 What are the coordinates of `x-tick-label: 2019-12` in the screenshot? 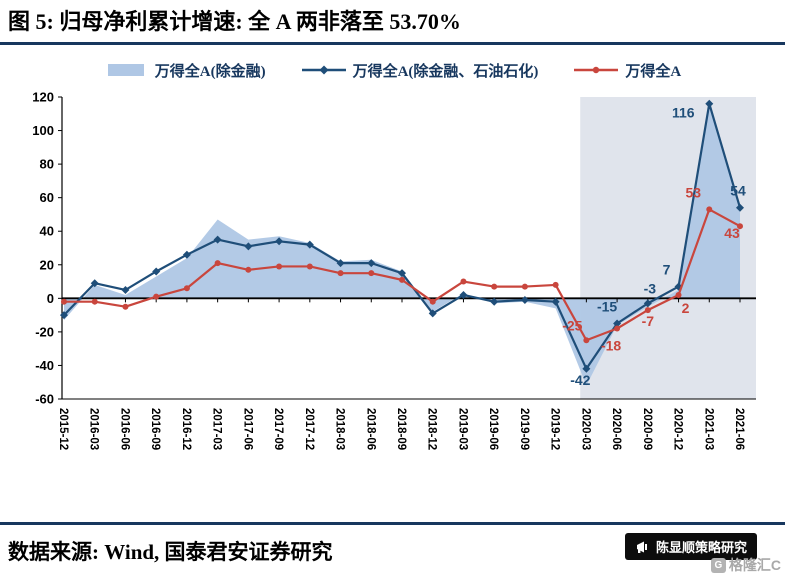 It's located at (555, 429).